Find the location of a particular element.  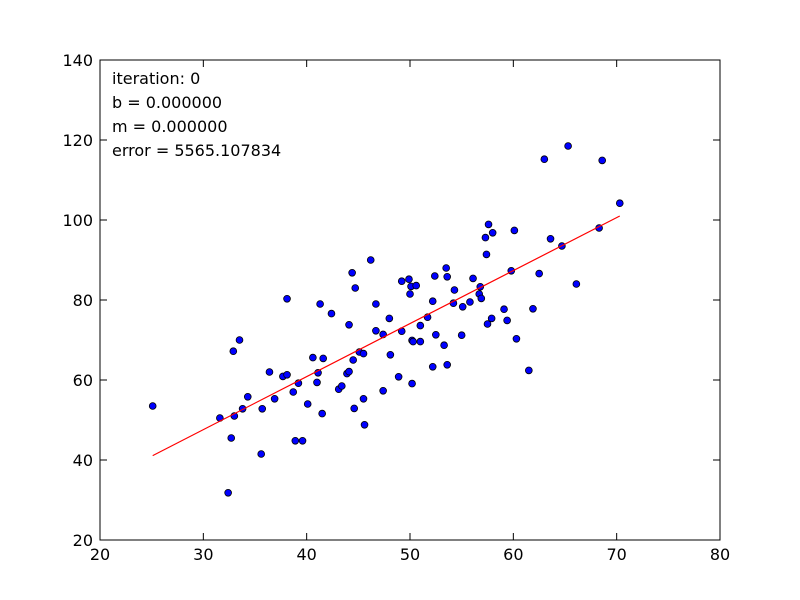

x-tick-label: 80 is located at coordinates (720, 554).